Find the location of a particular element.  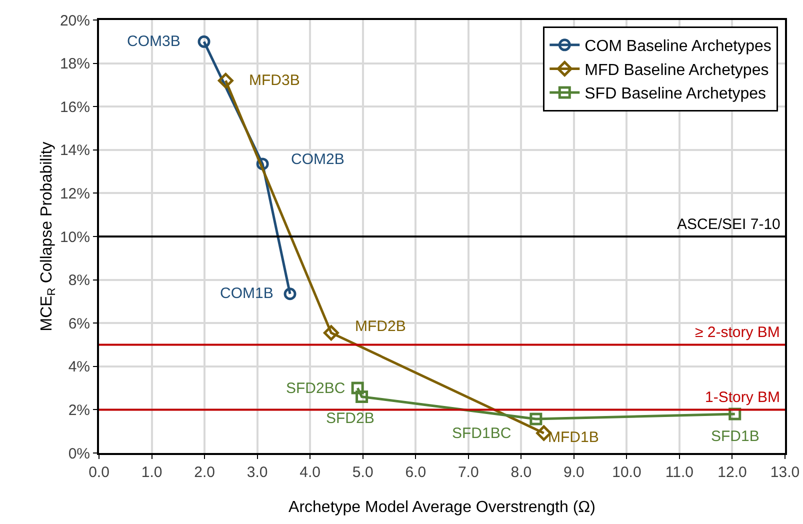

x-tick-label: 1.0 is located at coordinates (151, 472).